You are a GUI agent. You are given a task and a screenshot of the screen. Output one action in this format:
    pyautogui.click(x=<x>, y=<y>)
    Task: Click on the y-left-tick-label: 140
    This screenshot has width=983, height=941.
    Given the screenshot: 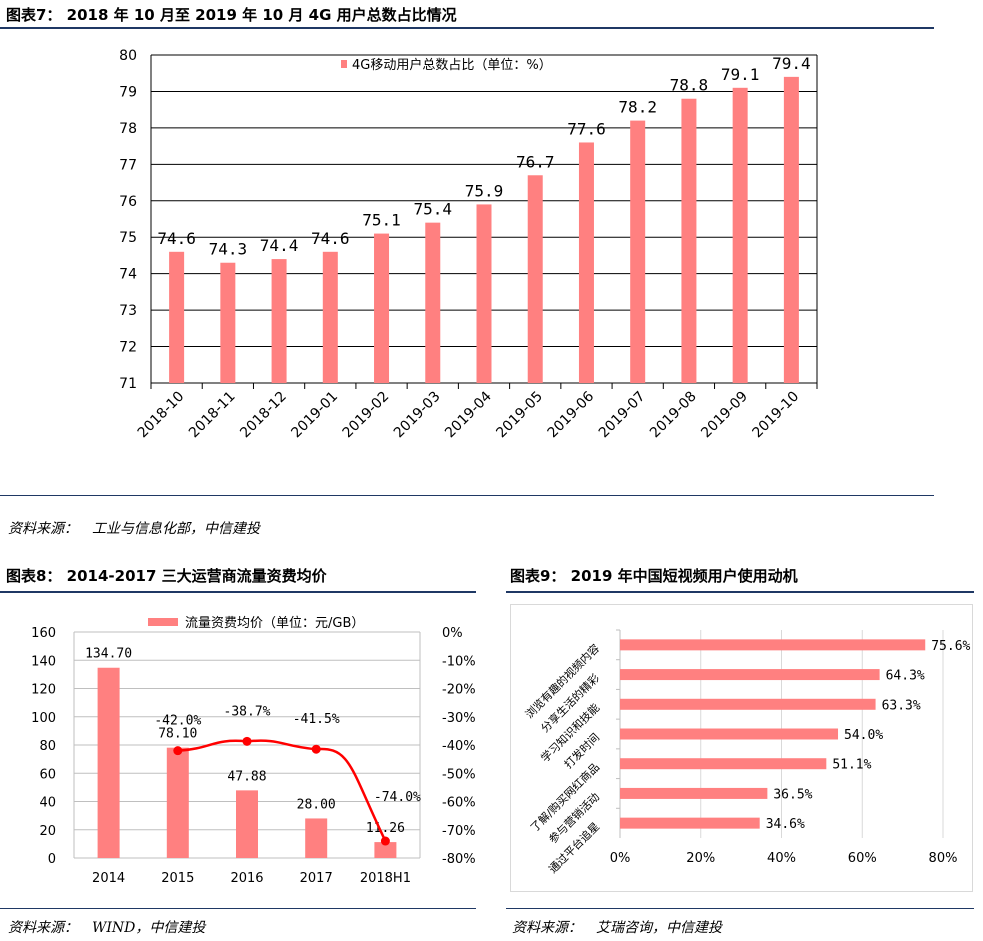 What is the action you would take?
    pyautogui.click(x=43, y=661)
    